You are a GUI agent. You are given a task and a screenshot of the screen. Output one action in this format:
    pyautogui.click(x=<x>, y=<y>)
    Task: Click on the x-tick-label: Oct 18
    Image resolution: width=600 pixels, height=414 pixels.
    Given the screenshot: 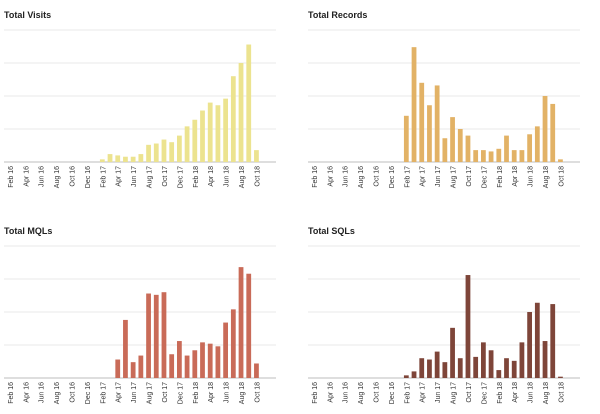 What is the action you would take?
    pyautogui.click(x=257, y=176)
    